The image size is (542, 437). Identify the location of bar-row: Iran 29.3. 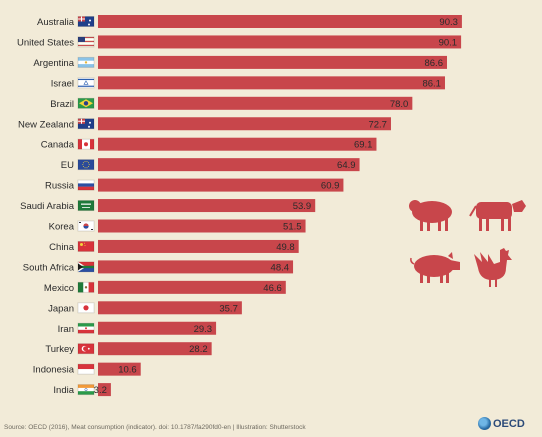
(137, 328).